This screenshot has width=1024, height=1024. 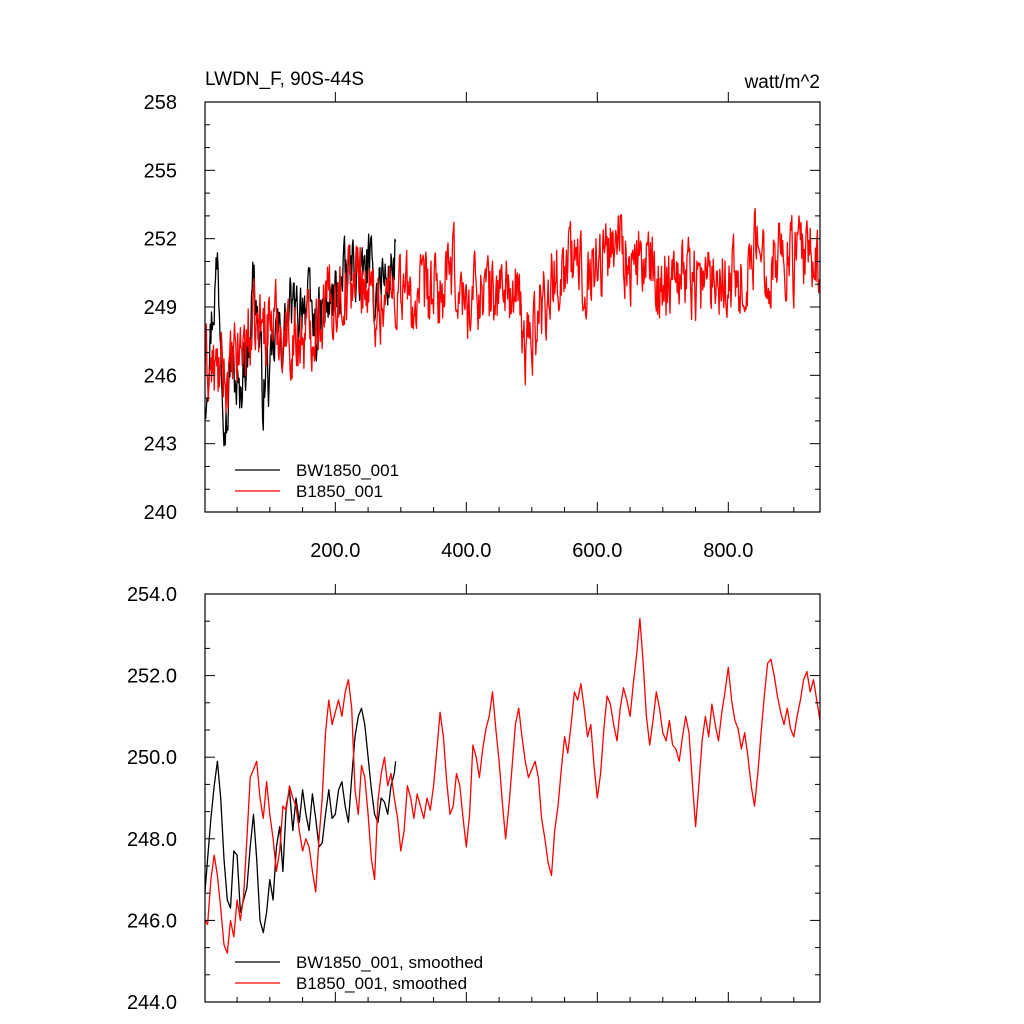 I want to click on y-tick-label: 240, so click(x=160, y=513).